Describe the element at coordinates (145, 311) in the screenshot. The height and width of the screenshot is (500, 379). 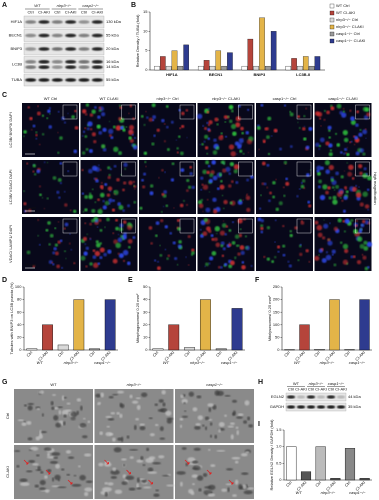
I see `y-tick-label: 30` at that location.